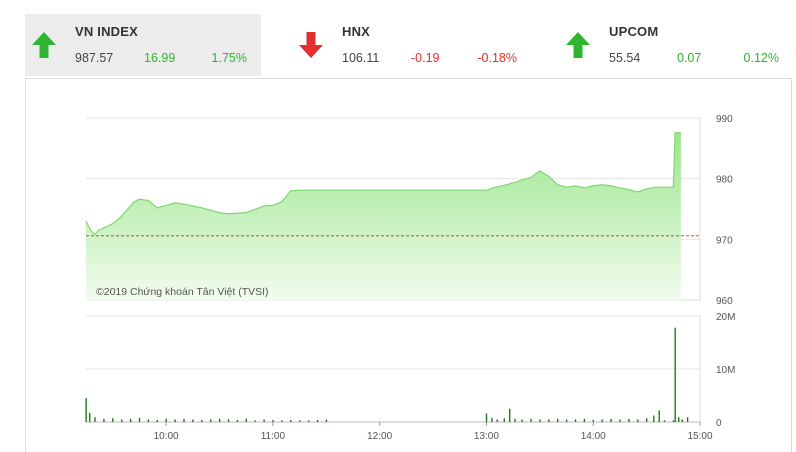  I want to click on index-change: -0.19, so click(425, 58).